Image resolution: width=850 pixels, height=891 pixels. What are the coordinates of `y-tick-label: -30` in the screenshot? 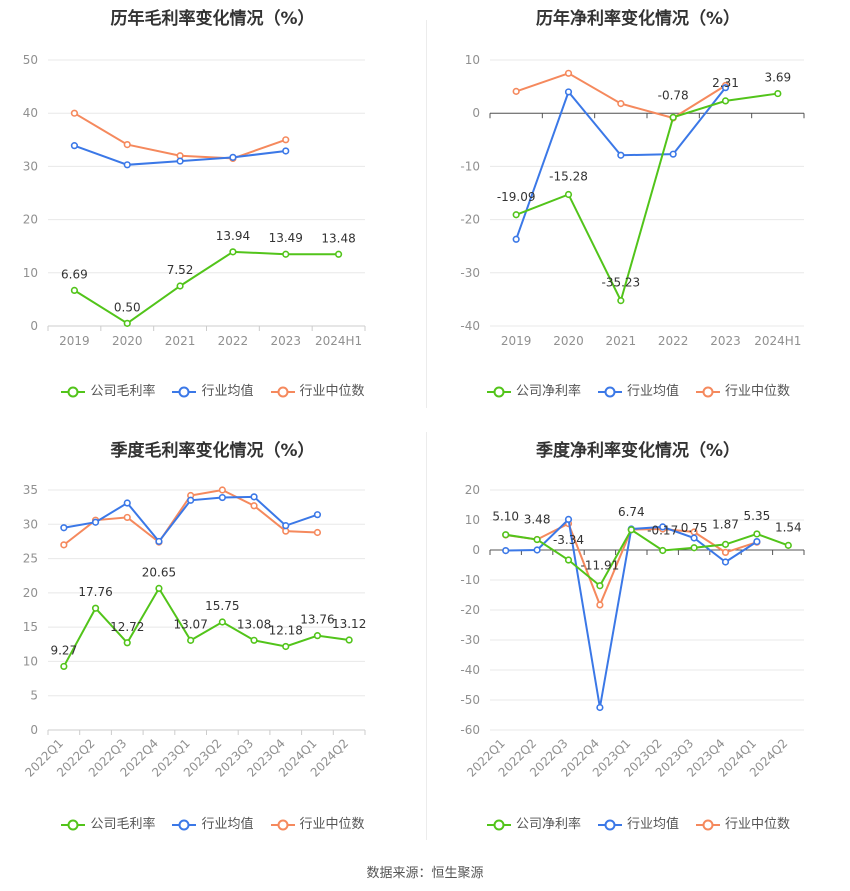 It's located at (470, 640).